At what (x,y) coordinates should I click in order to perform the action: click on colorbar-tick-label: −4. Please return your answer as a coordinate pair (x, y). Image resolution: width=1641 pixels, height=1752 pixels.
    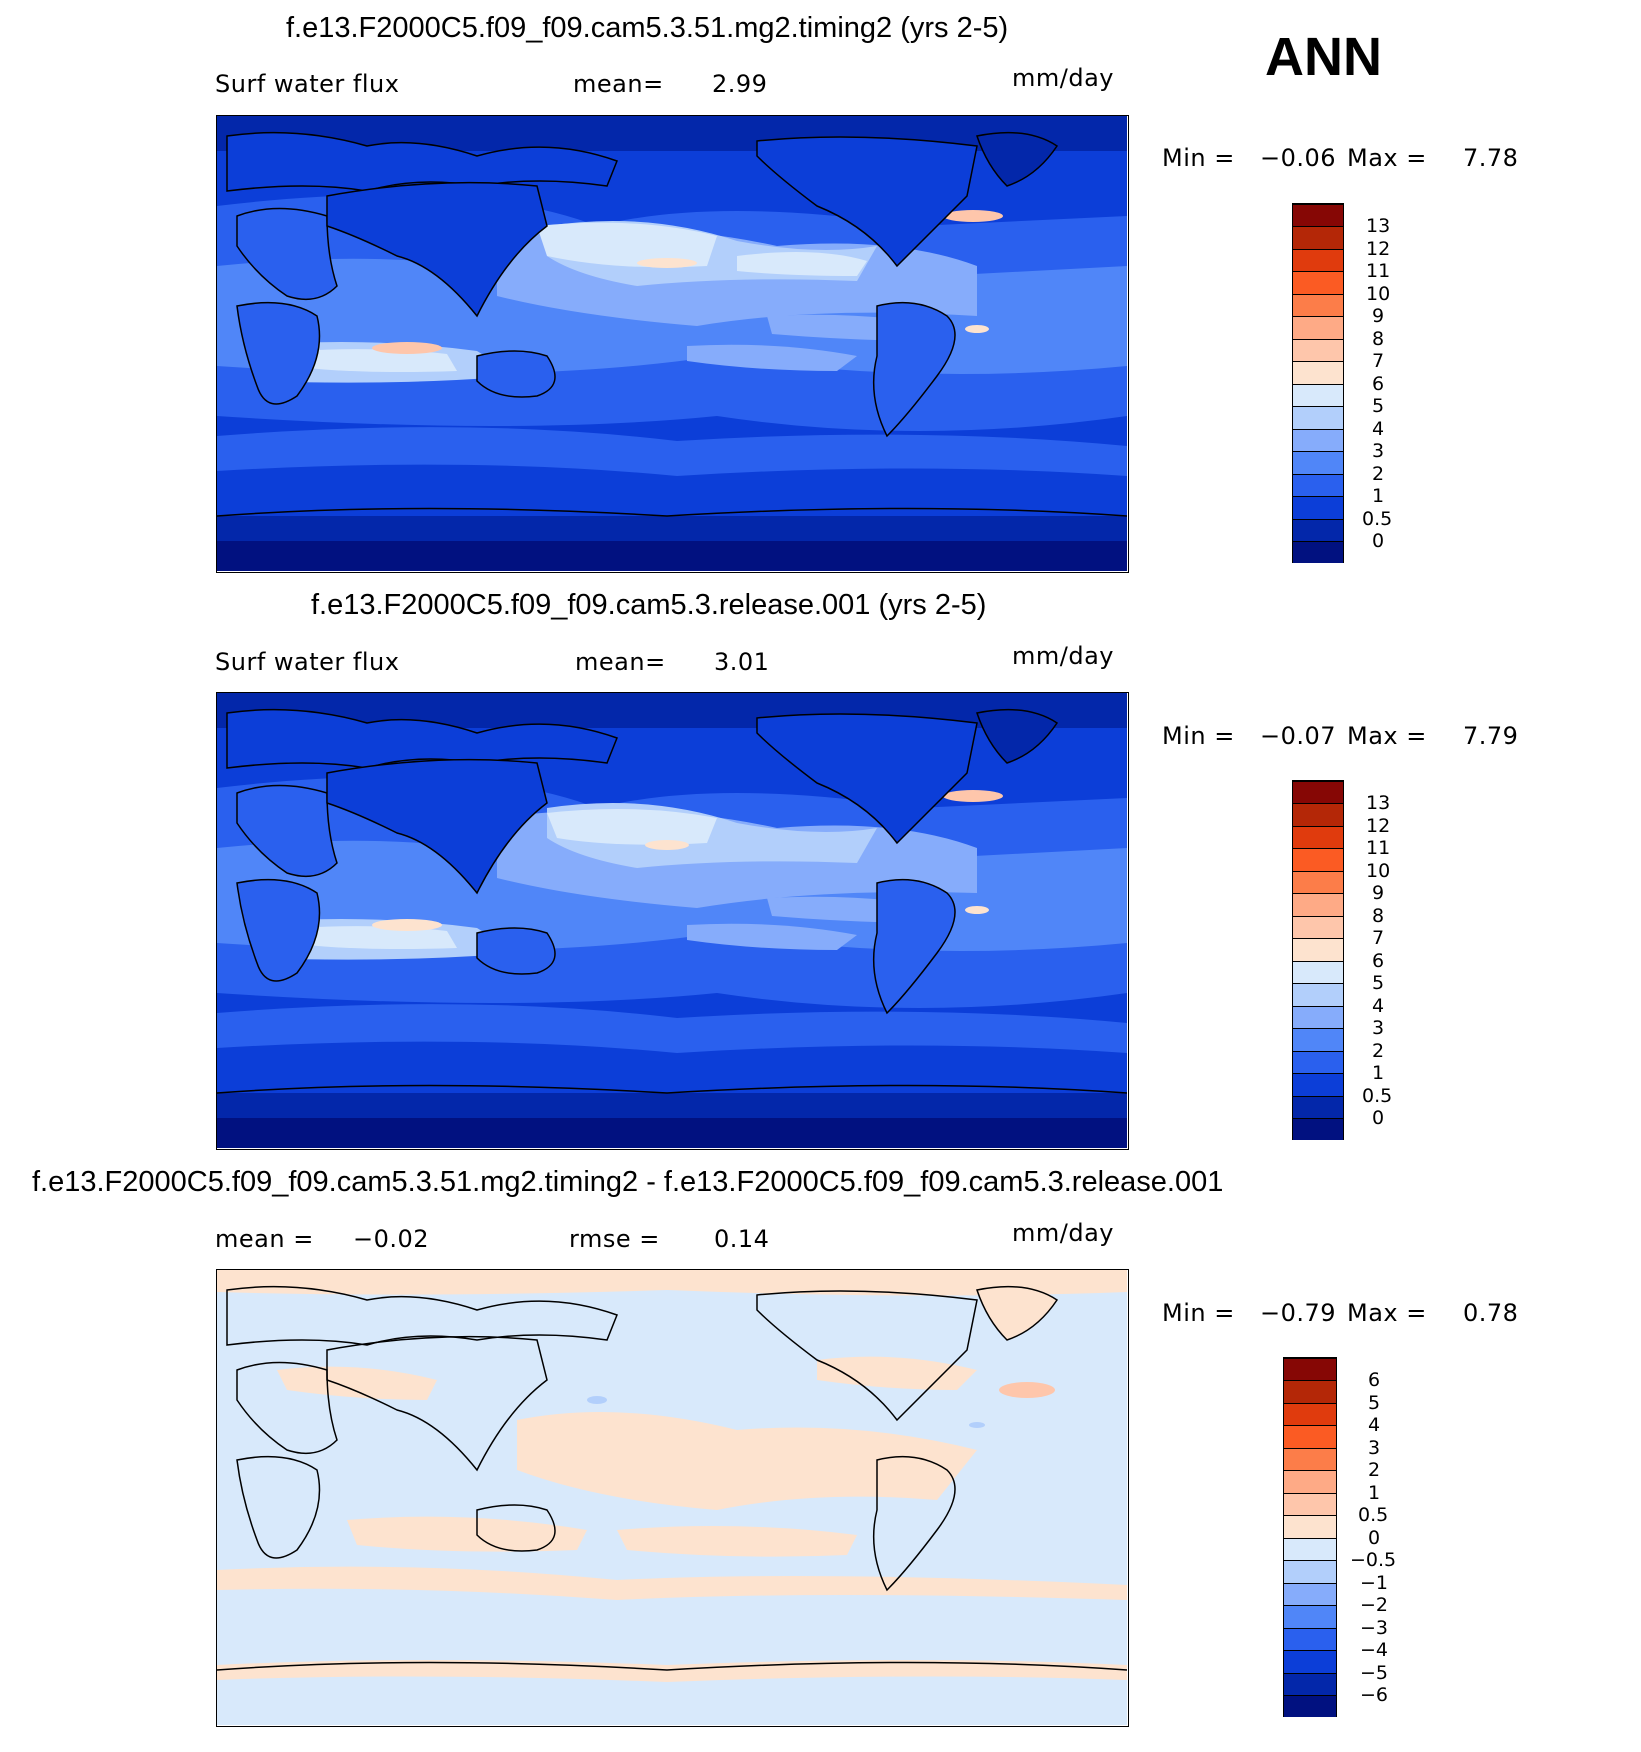
    Looking at the image, I should click on (1374, 1650).